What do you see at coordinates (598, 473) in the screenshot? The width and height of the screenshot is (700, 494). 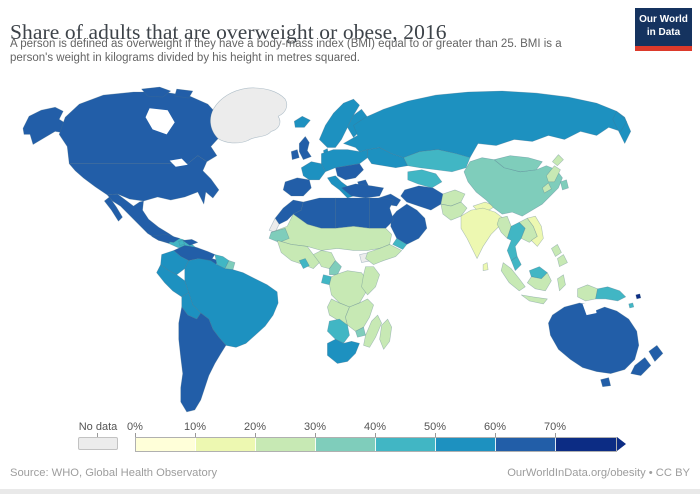 I see `footer-link: OurWorldInData.org/obesity • CC BY` at bounding box center [598, 473].